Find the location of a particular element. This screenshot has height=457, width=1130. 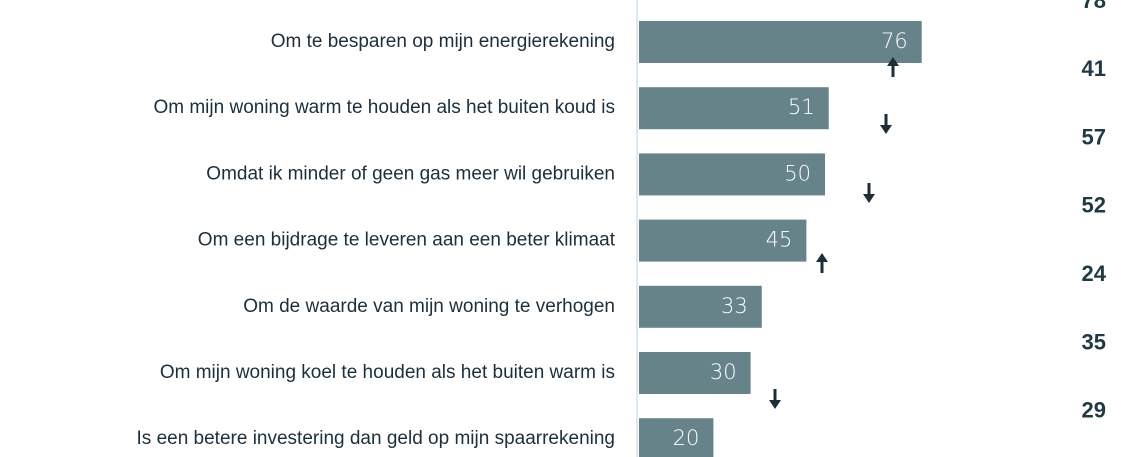

comparison-value: 52 is located at coordinates (1094, 205).